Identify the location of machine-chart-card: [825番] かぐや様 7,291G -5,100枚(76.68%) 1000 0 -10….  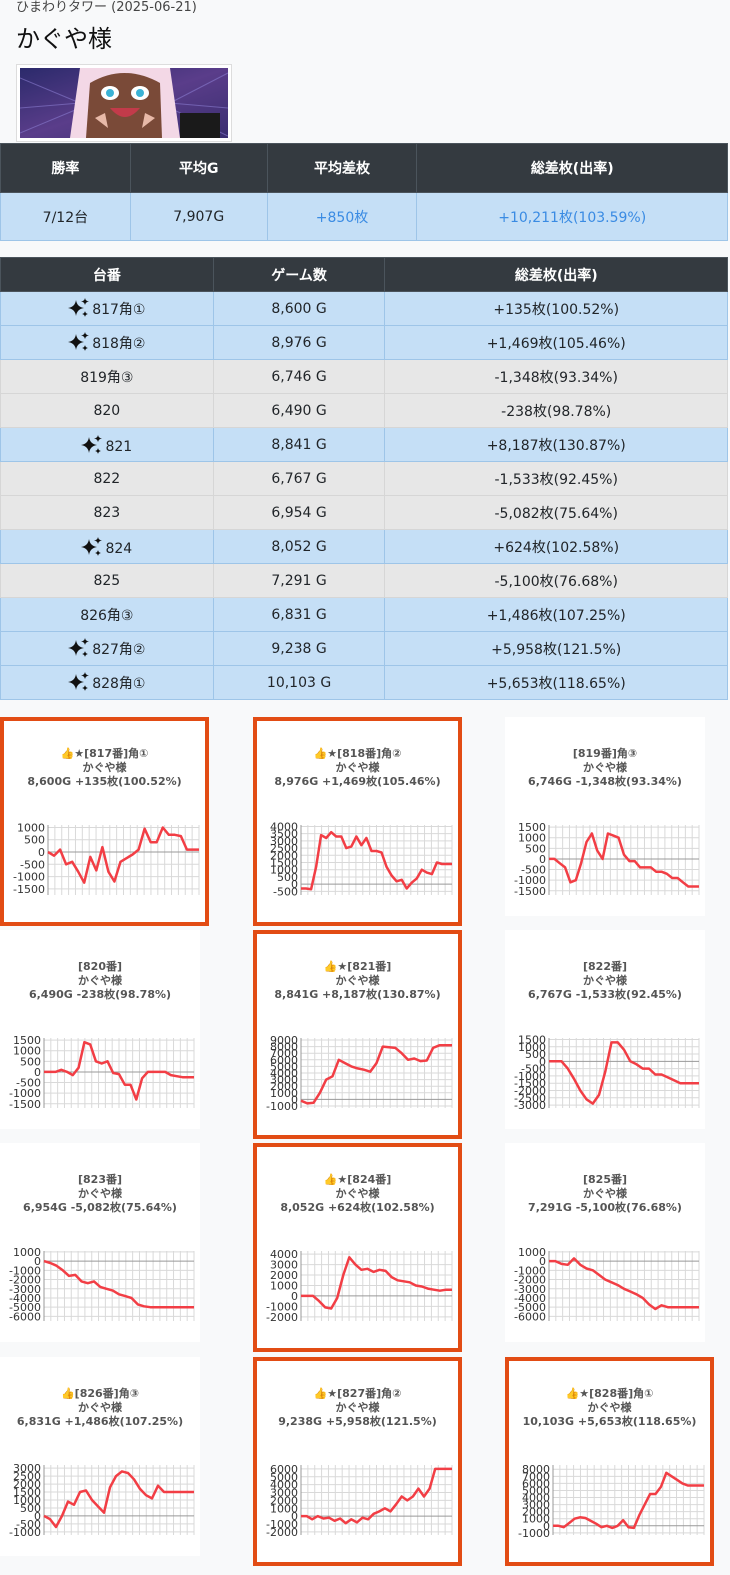
(605, 1242).